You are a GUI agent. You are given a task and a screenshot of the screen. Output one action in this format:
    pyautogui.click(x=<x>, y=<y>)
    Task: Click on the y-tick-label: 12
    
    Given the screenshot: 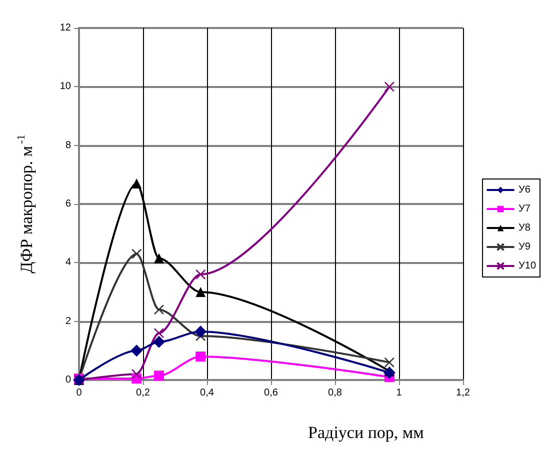 What is the action you would take?
    pyautogui.click(x=66, y=28)
    